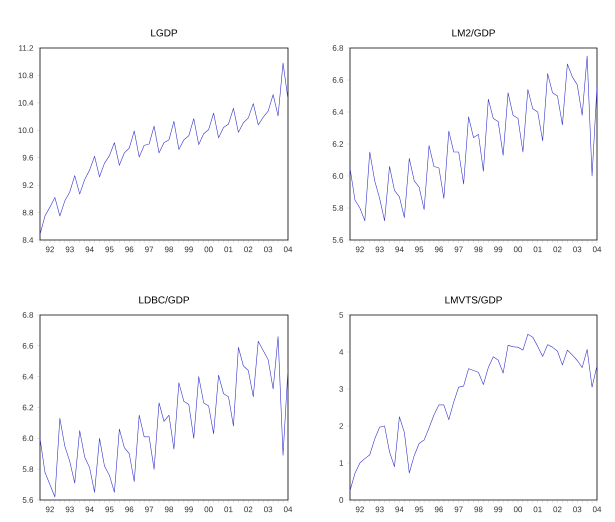 The height and width of the screenshot is (522, 615). Describe the element at coordinates (28, 240) in the screenshot. I see `y-tick-label: 8.4` at that location.